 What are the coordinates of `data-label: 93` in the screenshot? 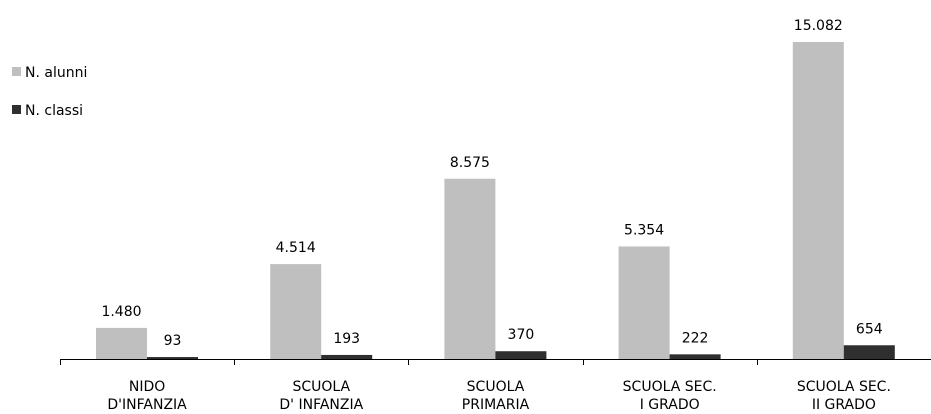 It's located at (173, 341).